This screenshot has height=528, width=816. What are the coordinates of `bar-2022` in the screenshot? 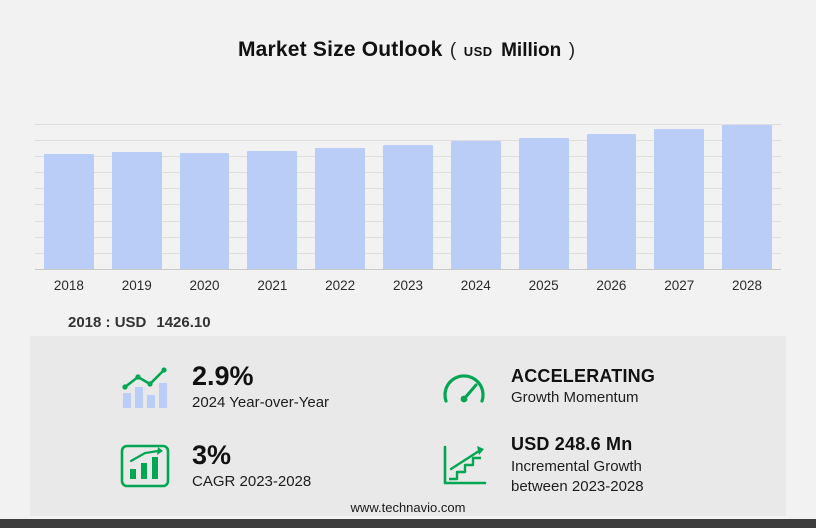 It's located at (340, 208).